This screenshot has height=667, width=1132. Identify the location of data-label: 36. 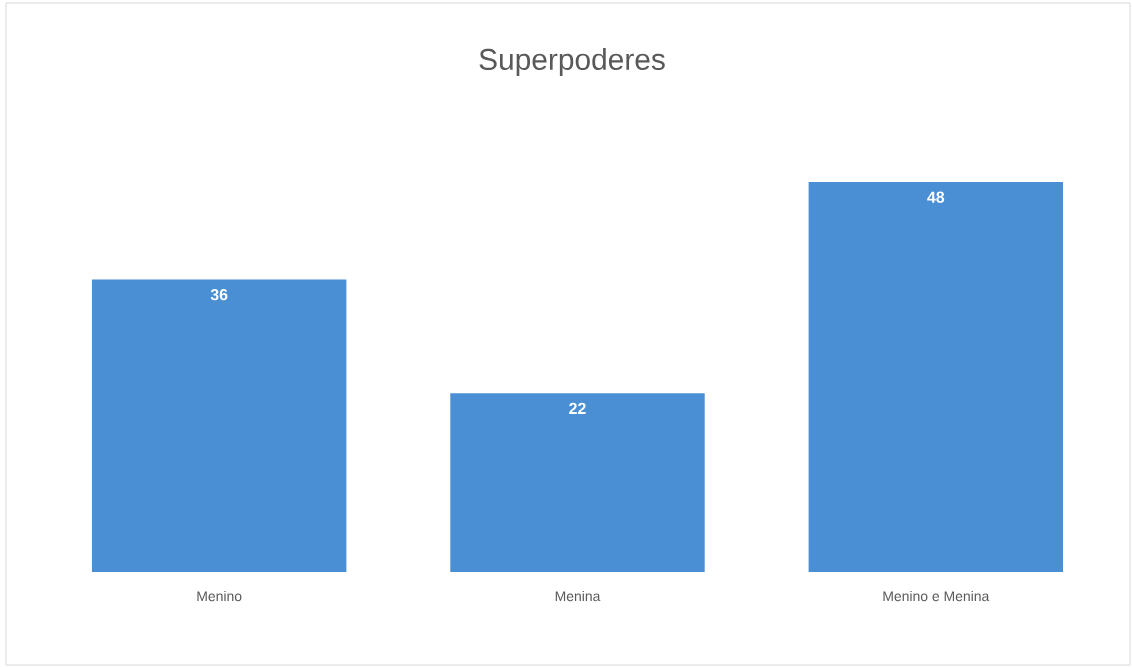
(219, 295).